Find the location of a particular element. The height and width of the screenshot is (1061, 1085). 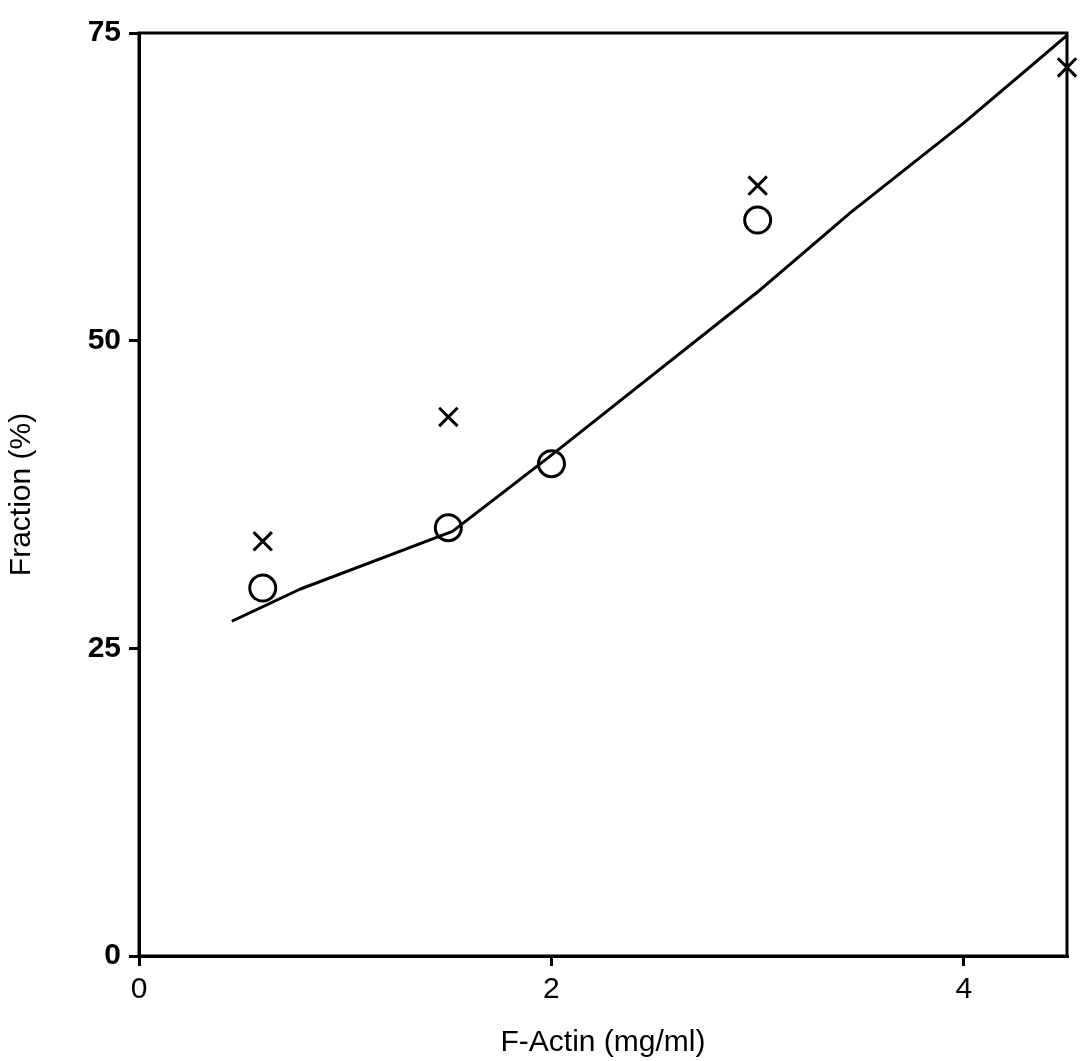

y-axis-title: Fraction (%) is located at coordinates (20, 494).